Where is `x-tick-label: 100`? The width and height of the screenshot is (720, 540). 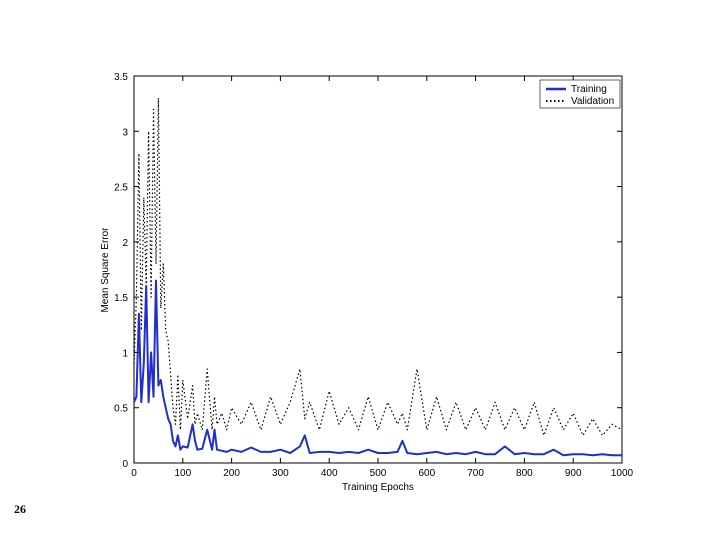
x-tick-label: 100 is located at coordinates (182, 473).